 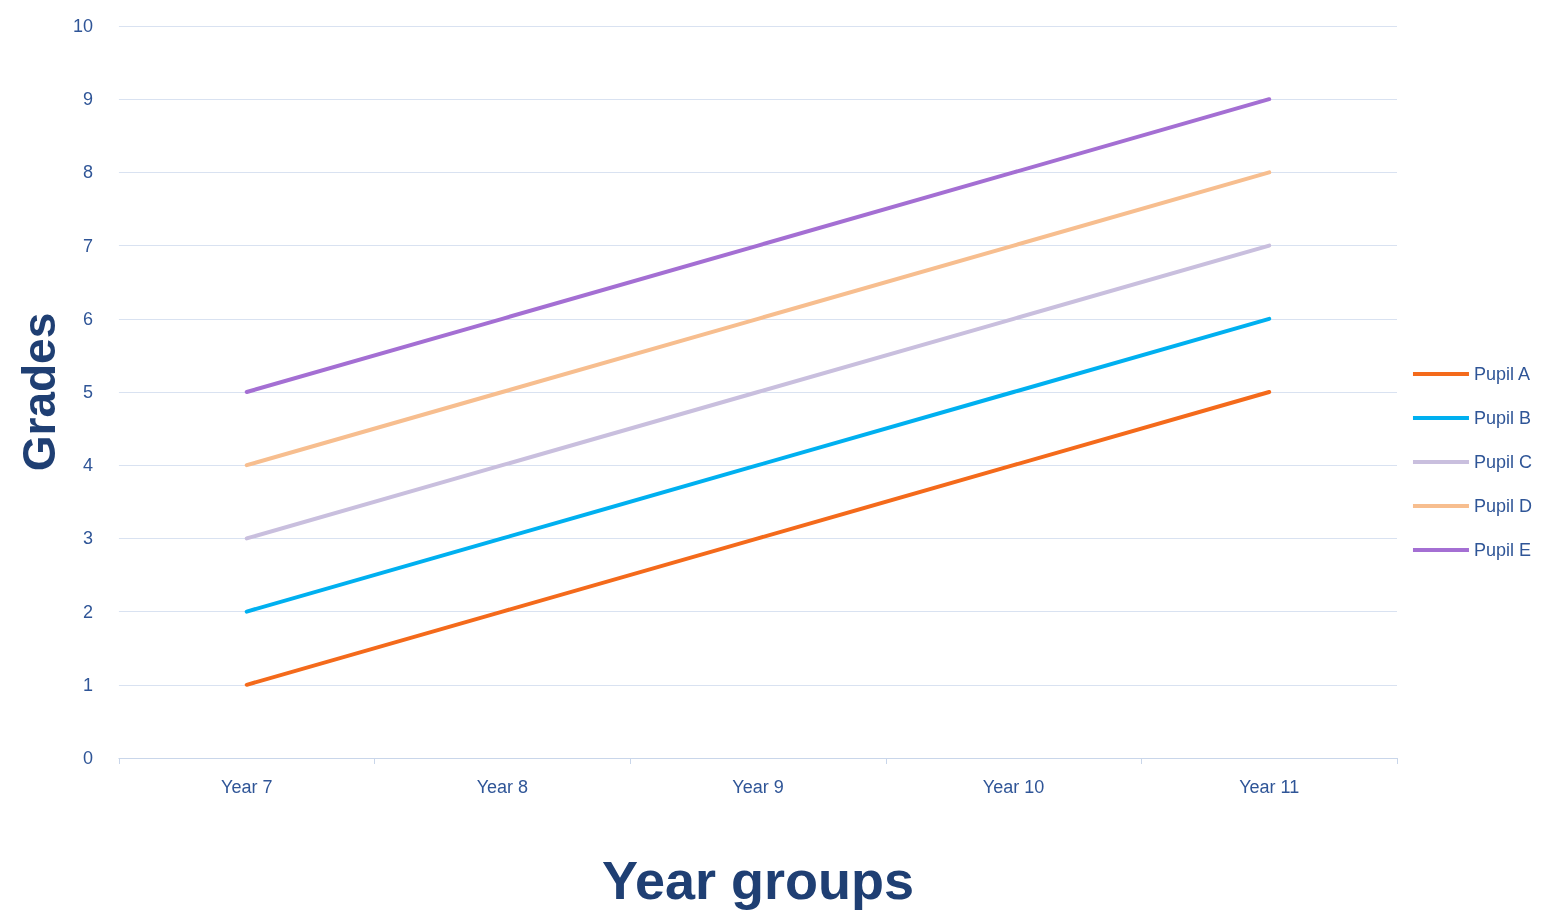 I want to click on y-tick-label: 9, so click(x=87, y=99).